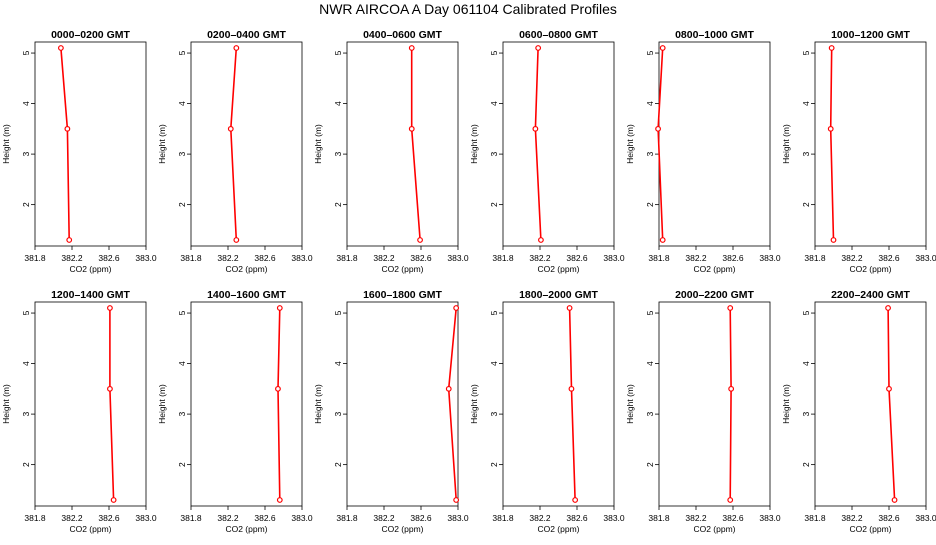 The height and width of the screenshot is (545, 936). Describe the element at coordinates (714, 35) in the screenshot. I see `panel-title: 0800–1000 GMT` at that location.